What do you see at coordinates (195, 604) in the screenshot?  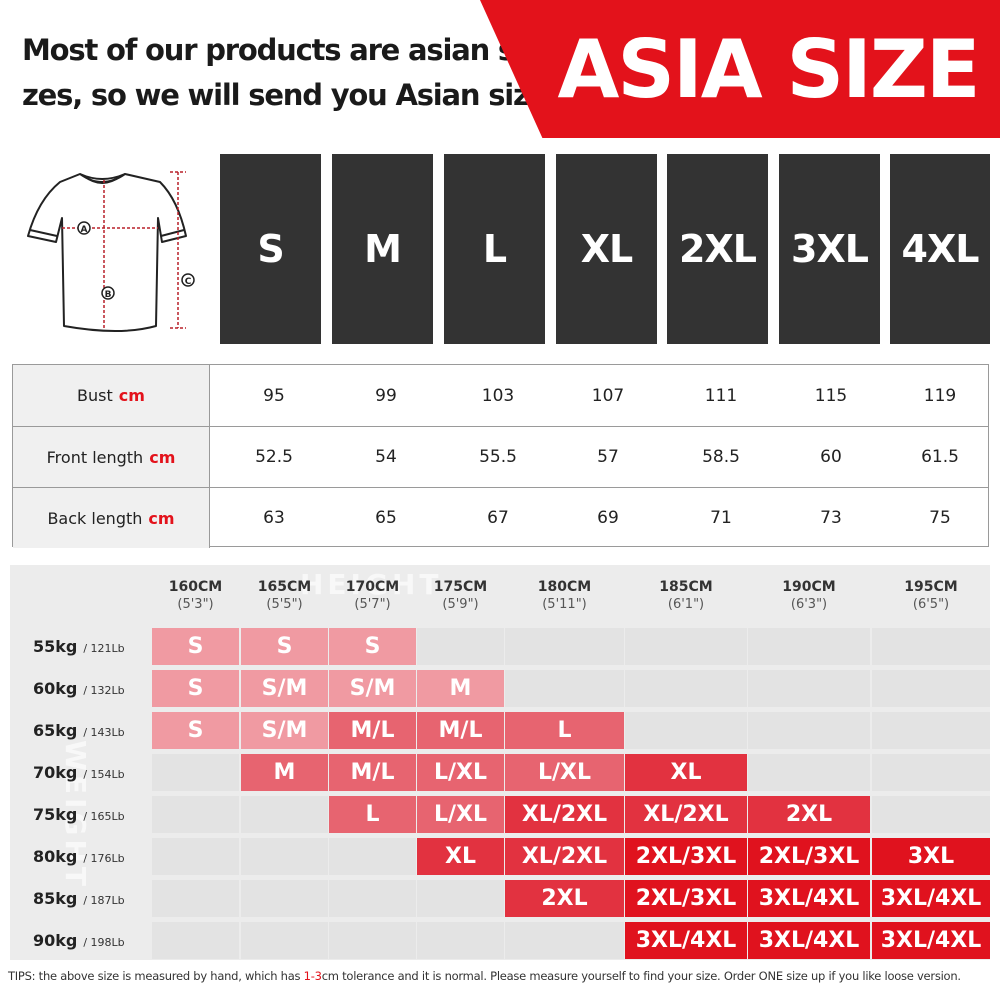 I see `height-ft: (5'3")` at bounding box center [195, 604].